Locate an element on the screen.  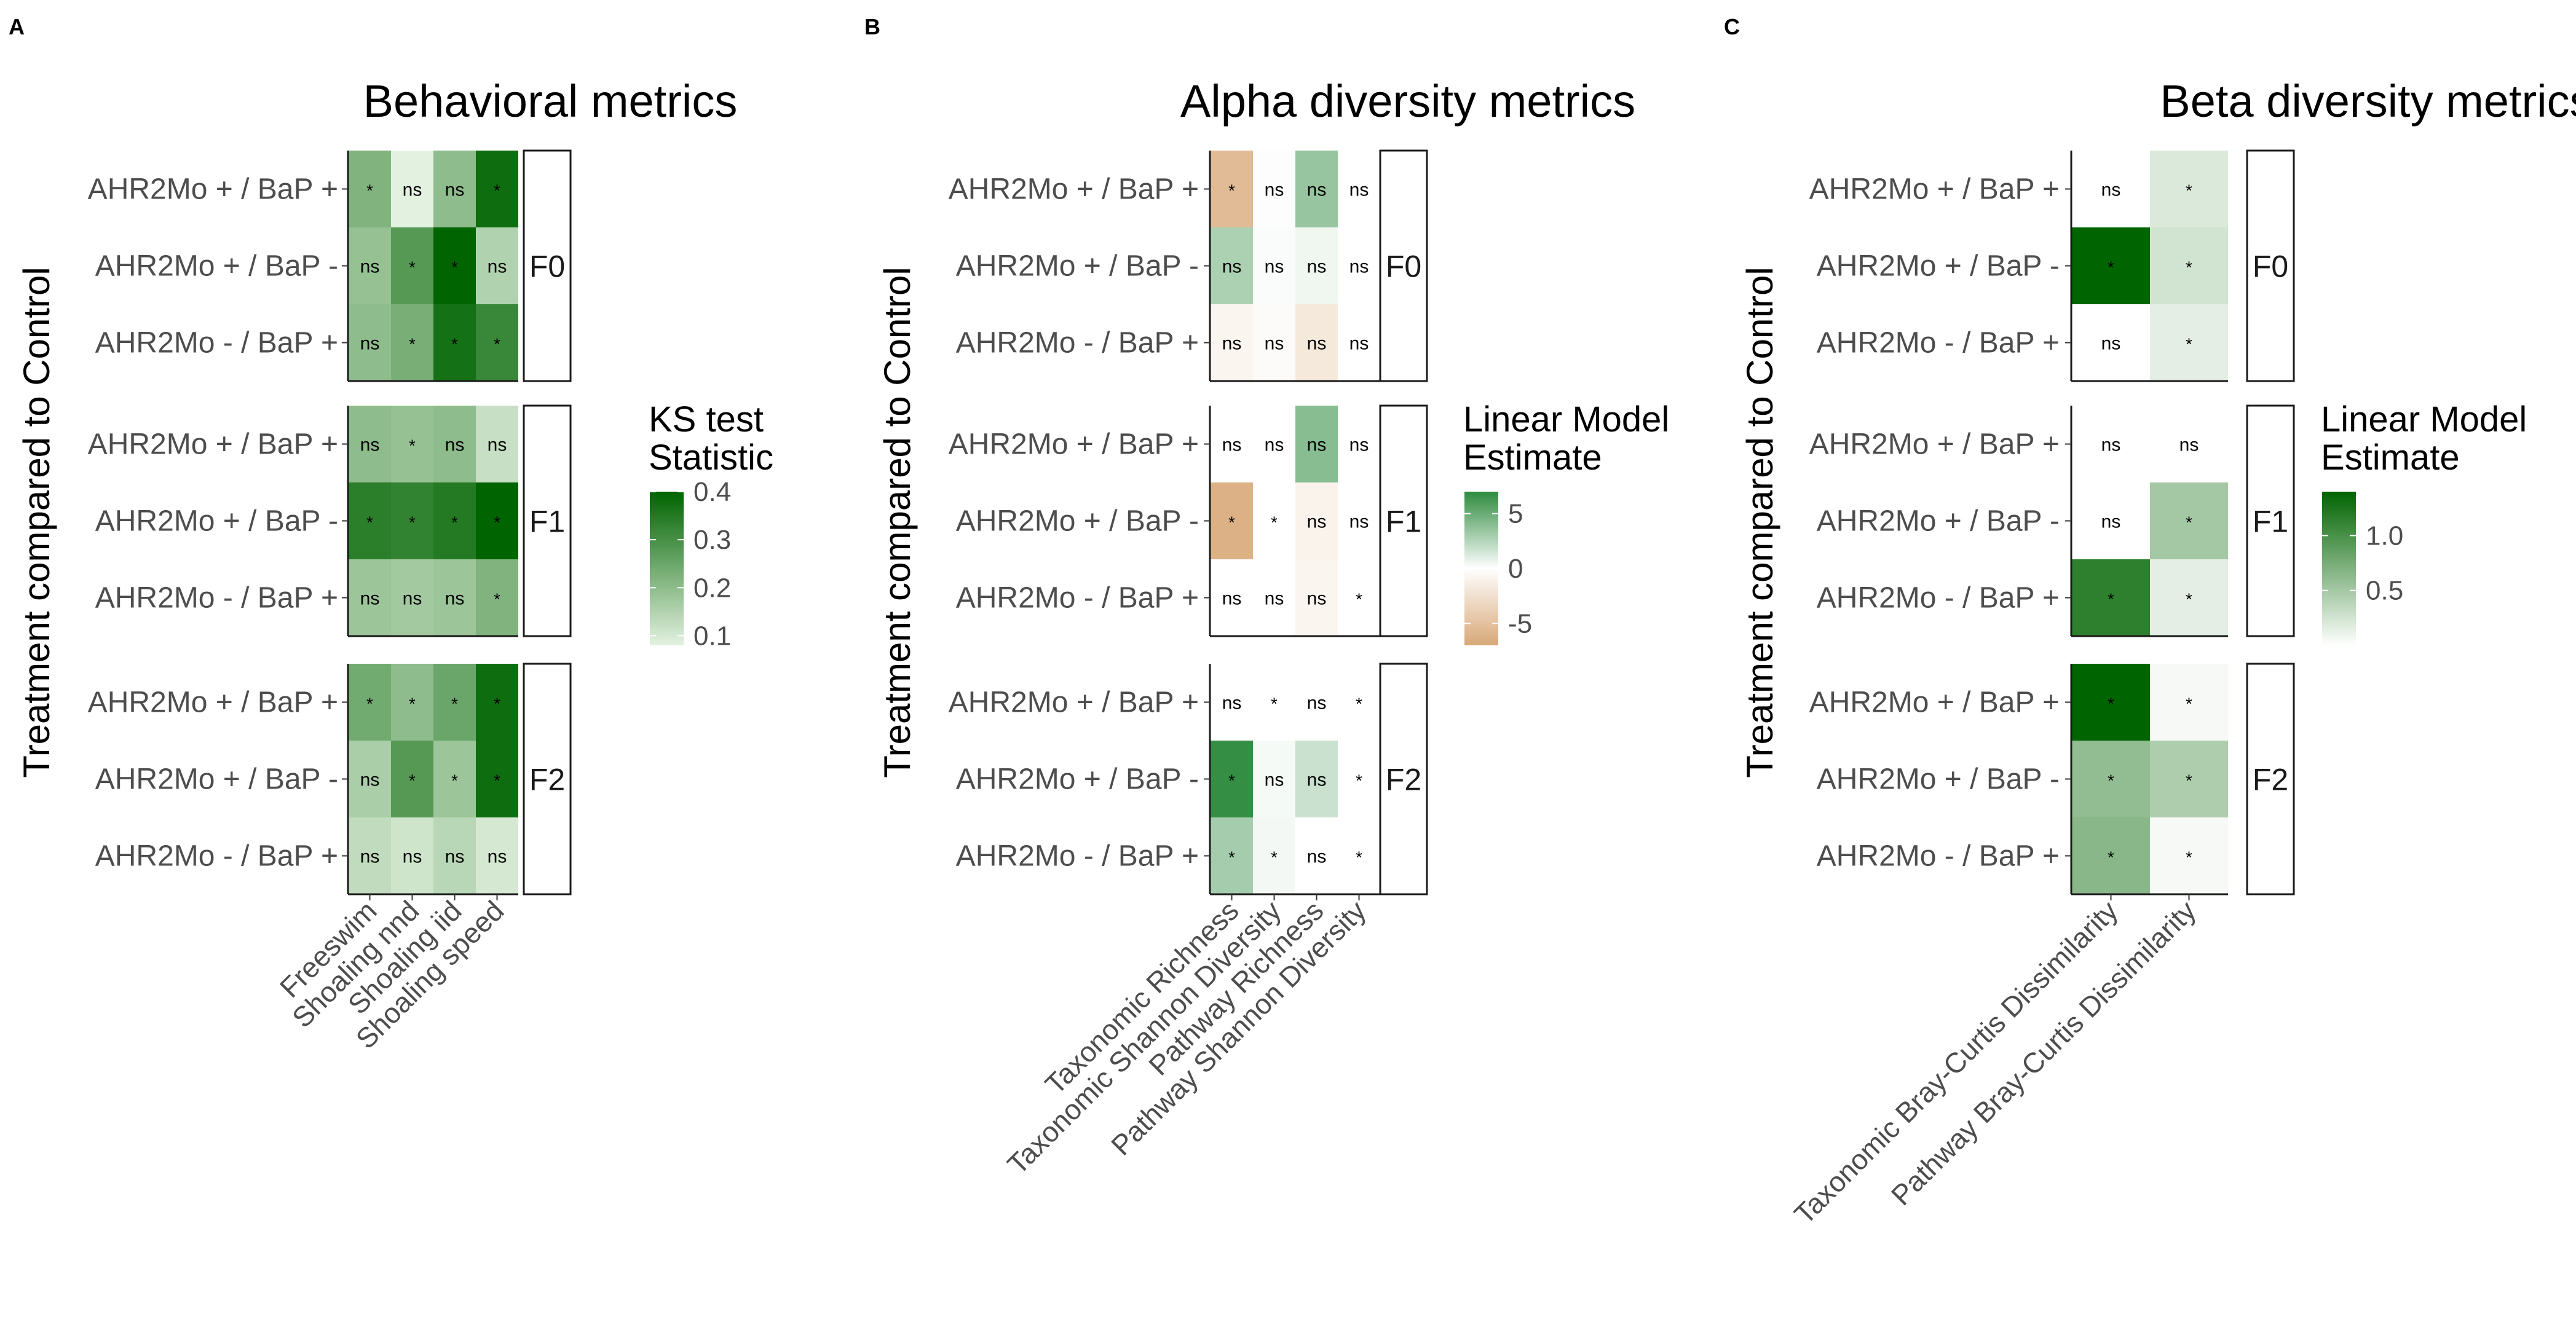
column-label: Taxonomic Bray-Curtis Dissimilarity is located at coordinates (1956, 1062).